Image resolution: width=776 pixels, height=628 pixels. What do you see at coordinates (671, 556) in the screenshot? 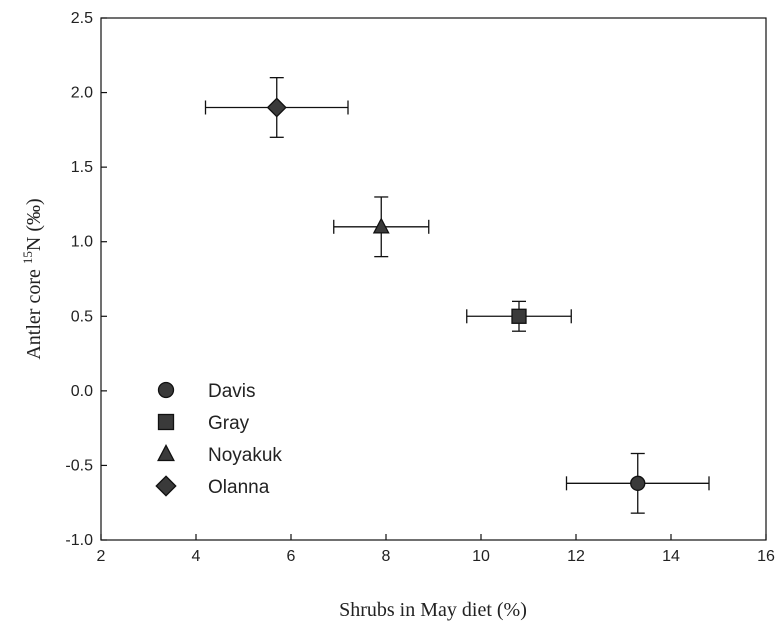
I see `x-tick-label: 14` at bounding box center [671, 556].